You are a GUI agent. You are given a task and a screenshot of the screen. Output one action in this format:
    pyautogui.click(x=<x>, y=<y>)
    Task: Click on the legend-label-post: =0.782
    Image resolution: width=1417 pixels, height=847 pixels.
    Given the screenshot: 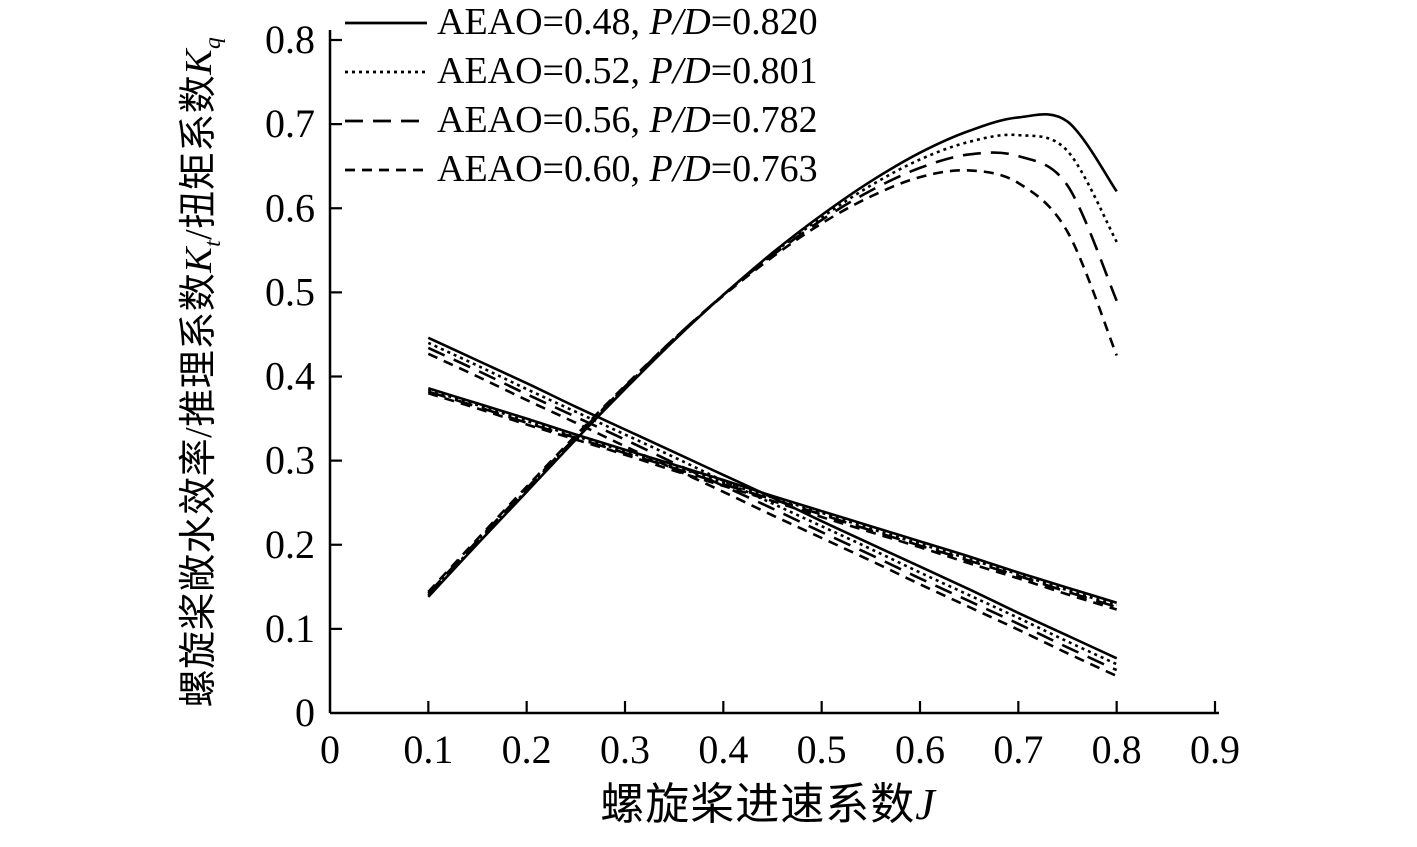 What is the action you would take?
    pyautogui.click(x=764, y=120)
    